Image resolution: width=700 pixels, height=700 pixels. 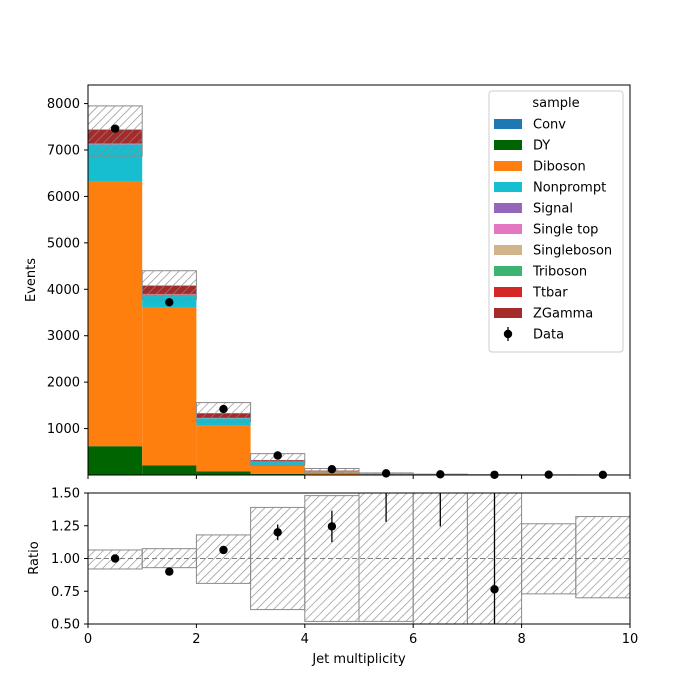 I want to click on legend-label-diboson: Diboson, so click(x=559, y=167).